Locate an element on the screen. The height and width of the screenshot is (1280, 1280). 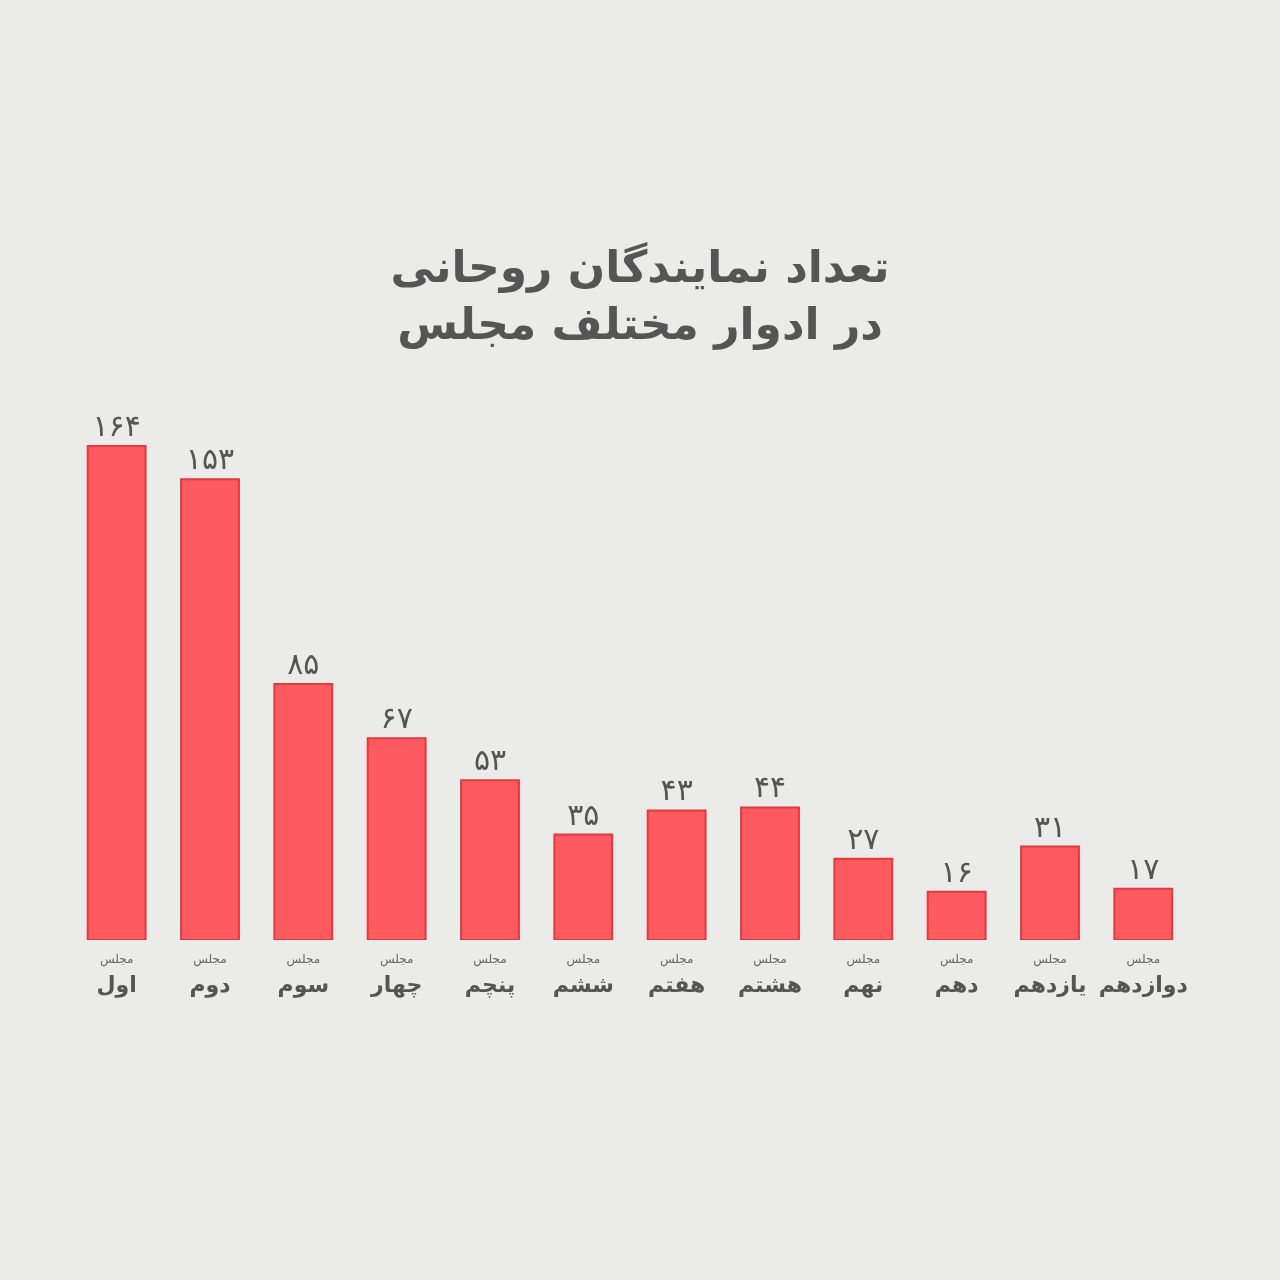
x-tick-label: مجلس نهم is located at coordinates (863, 975).